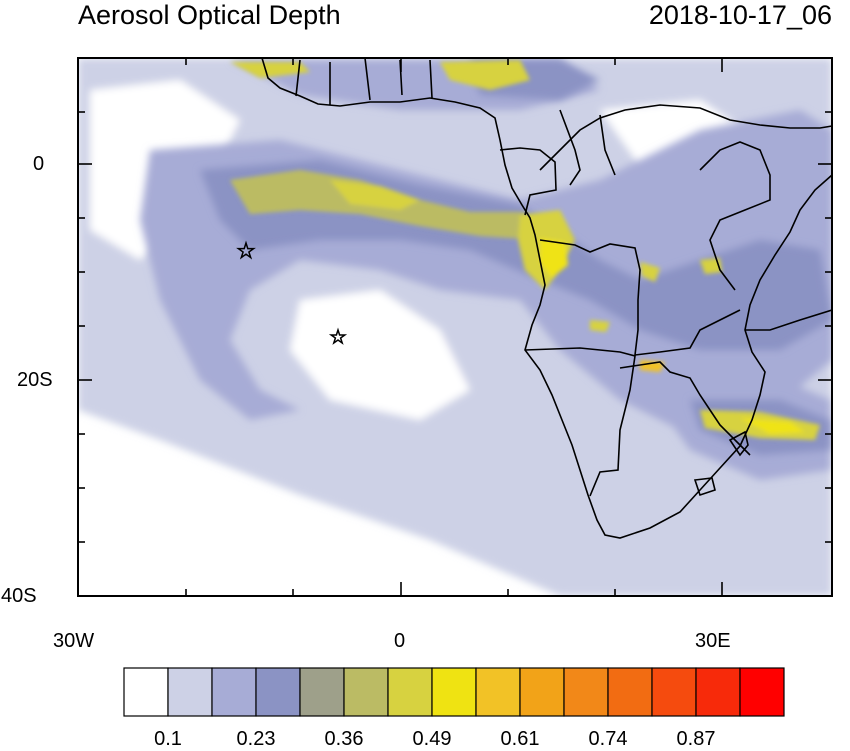 This screenshot has width=850, height=751. Describe the element at coordinates (209, 15) in the screenshot. I see `map-title: Aerosol Optical Depth` at that location.